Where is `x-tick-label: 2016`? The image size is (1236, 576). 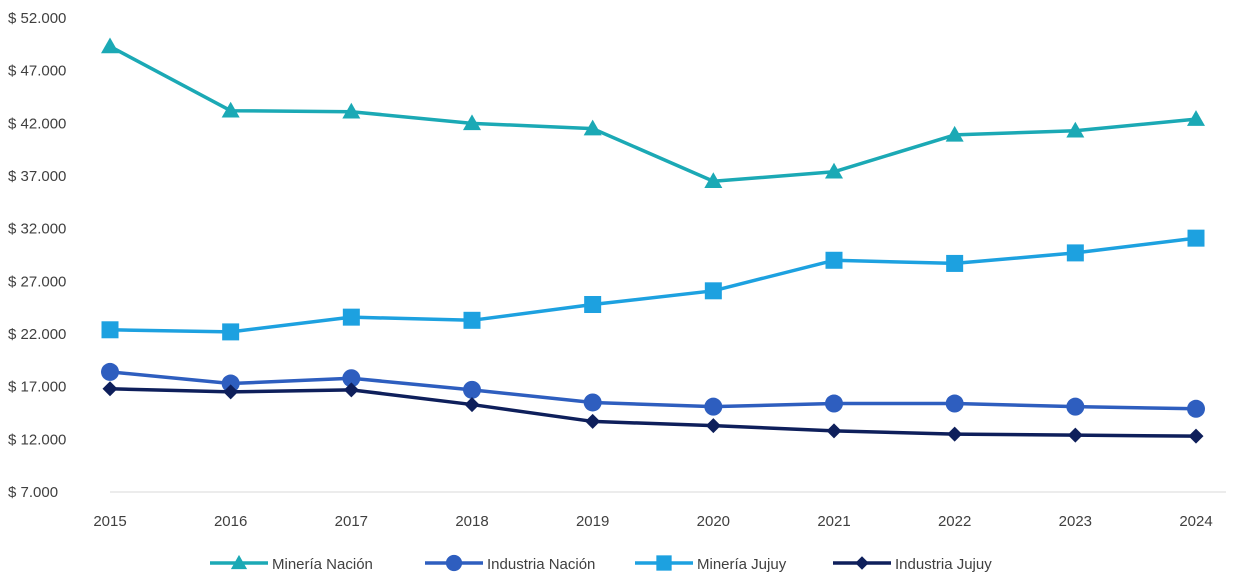 x-tick-label: 2016 is located at coordinates (230, 521).